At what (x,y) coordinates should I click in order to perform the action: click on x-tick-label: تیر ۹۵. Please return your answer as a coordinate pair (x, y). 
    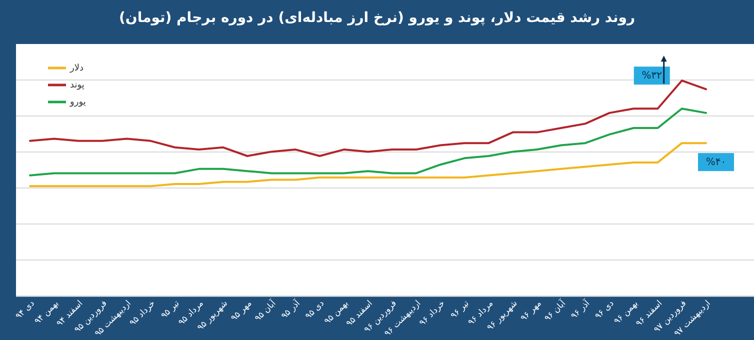
    Looking at the image, I should click on (170, 309).